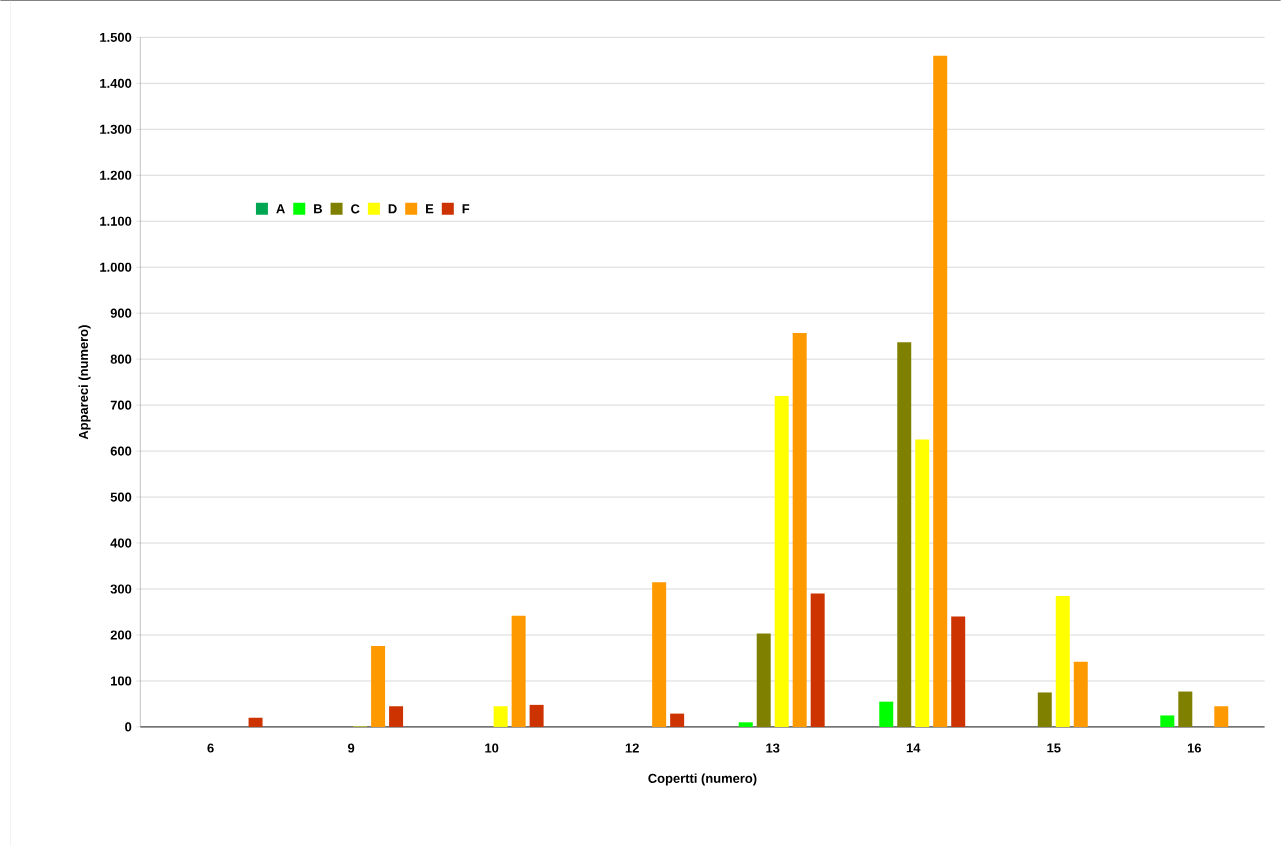 This screenshot has height=846, width=1281. I want to click on y-tick-label: 1.200, so click(116, 175).